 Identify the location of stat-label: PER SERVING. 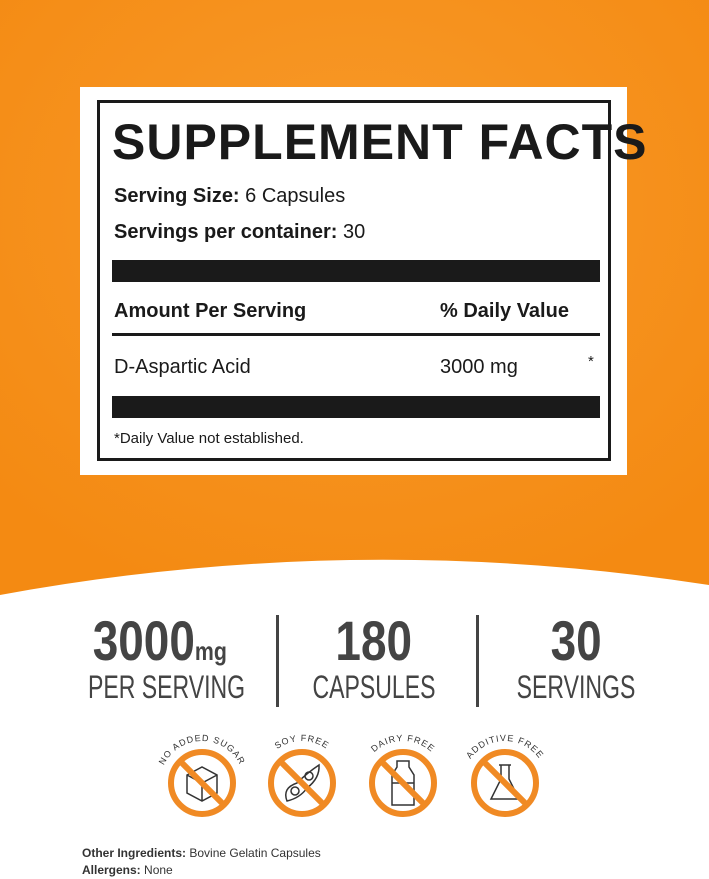
(167, 687).